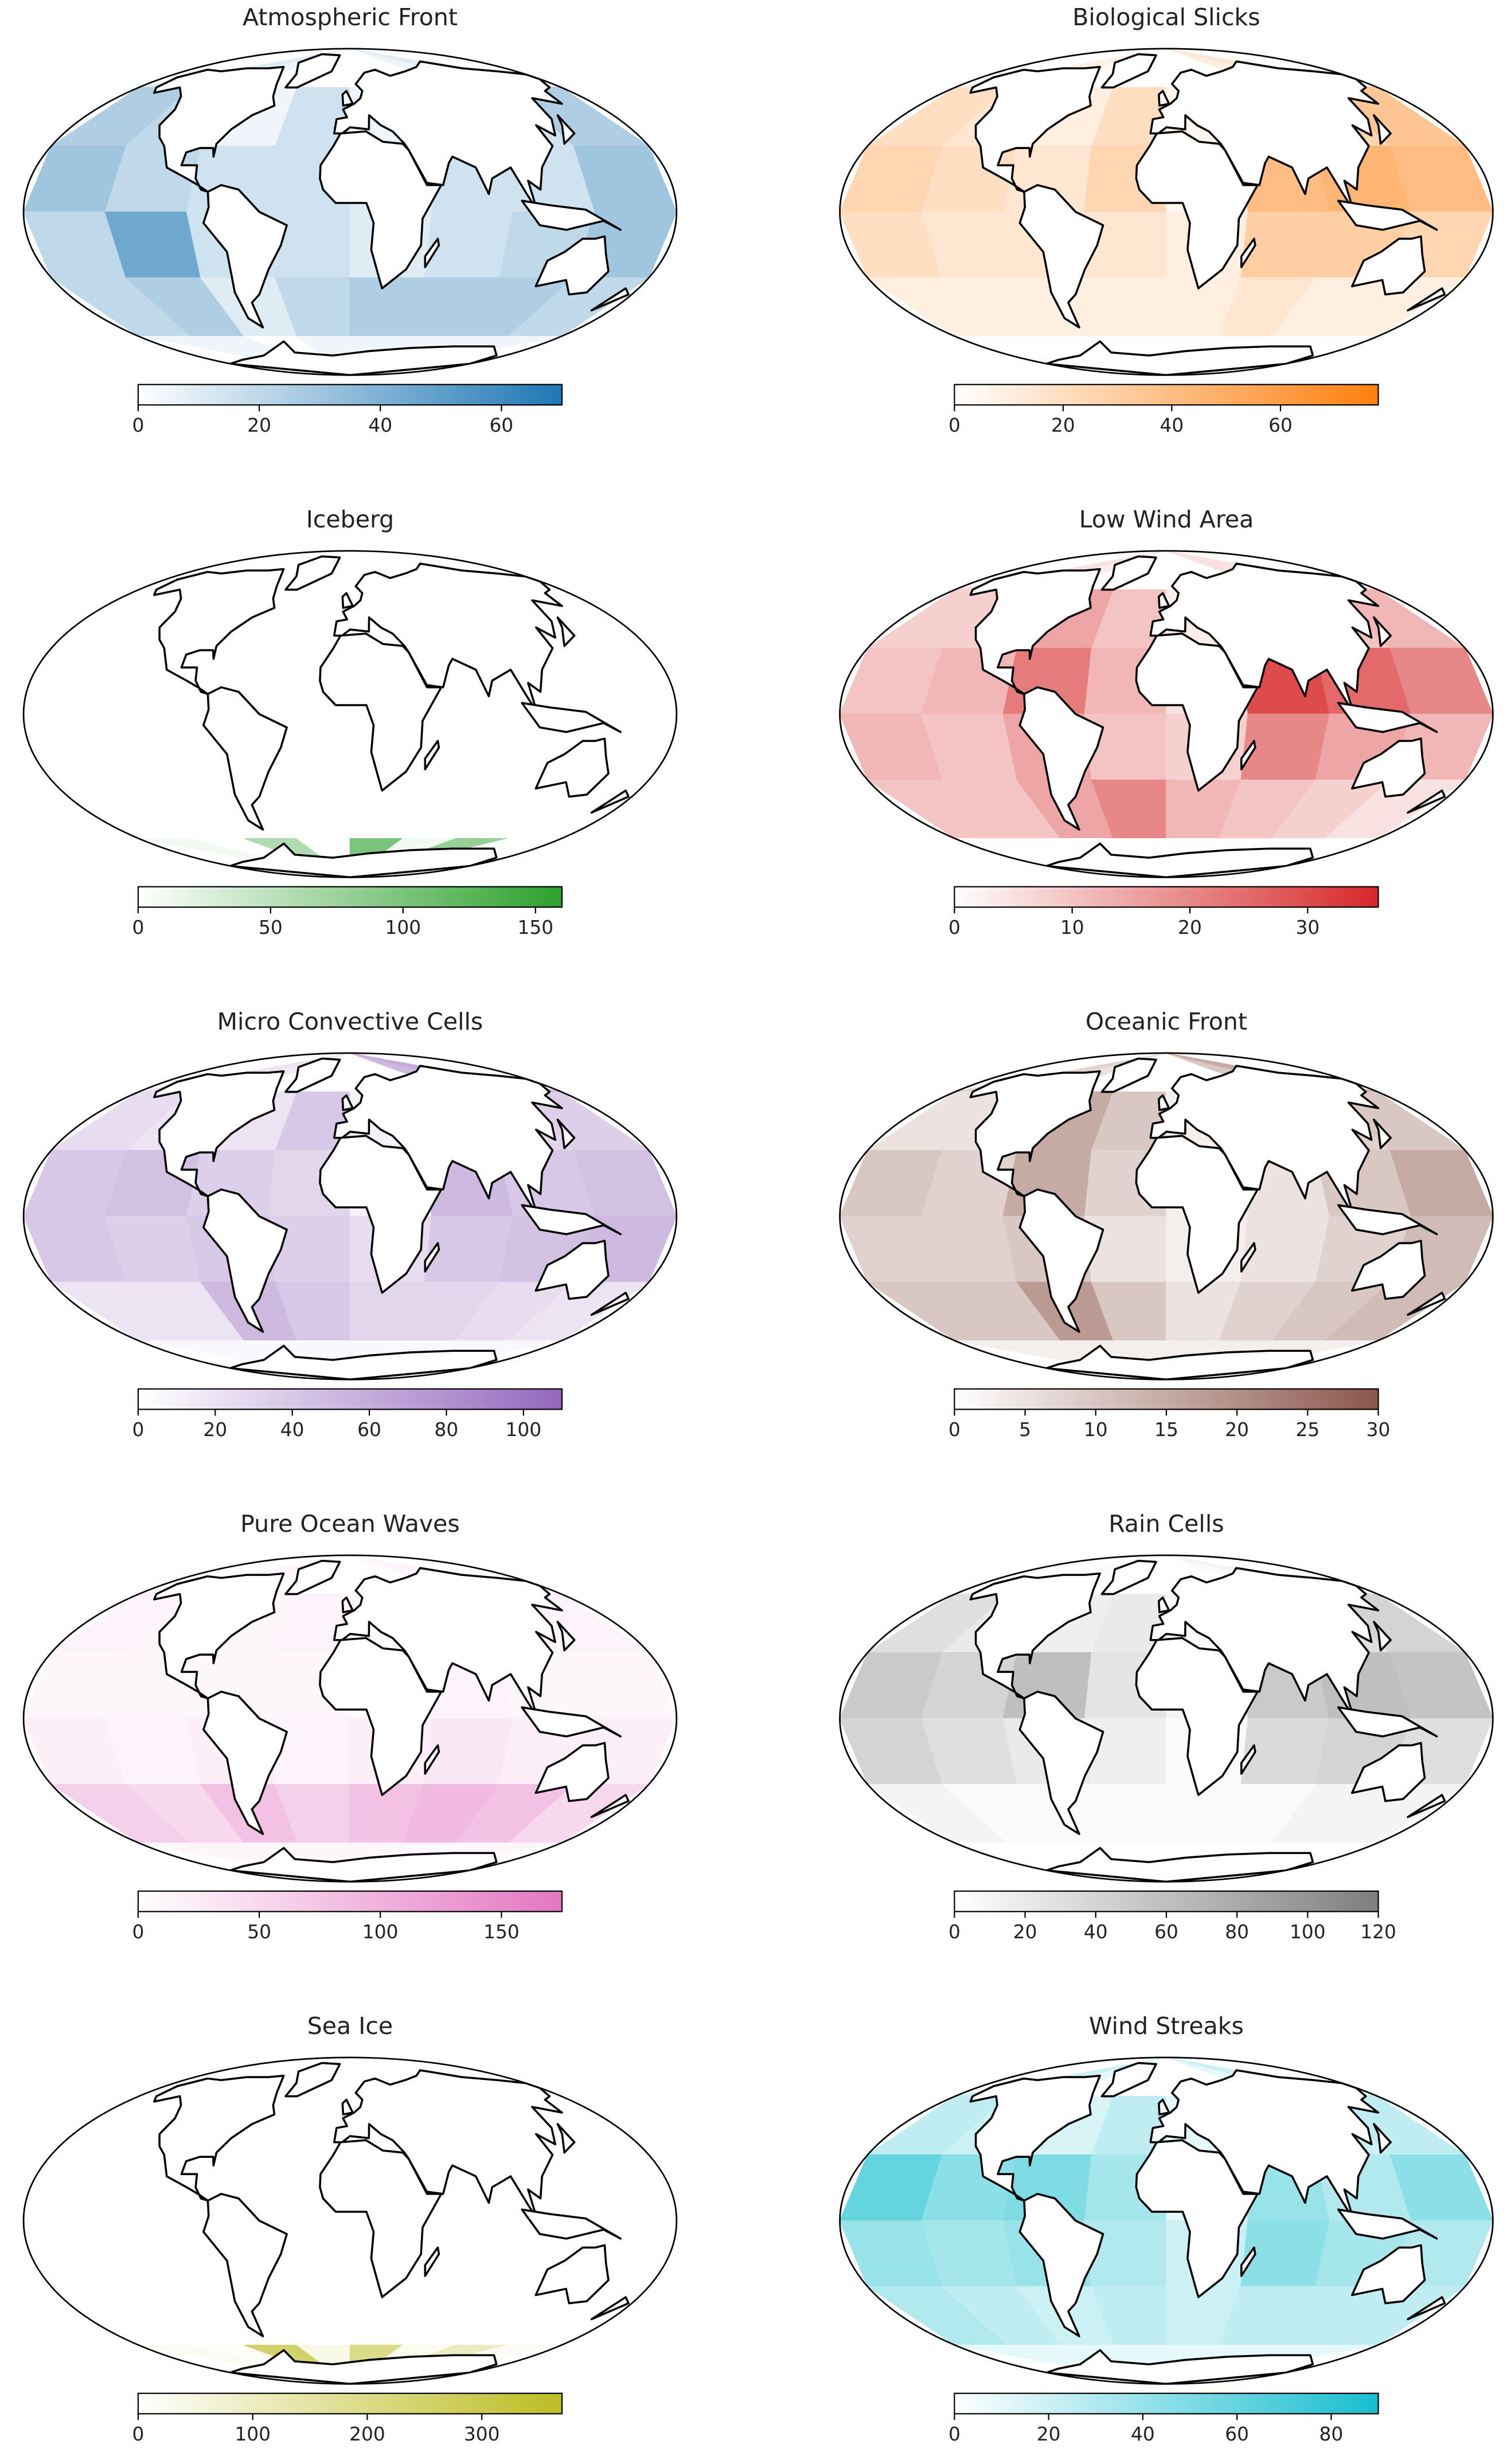 This screenshot has height=2464, width=1507. I want to click on map-panel: Sea Ice 0 100 200 300, so click(350, 2229).